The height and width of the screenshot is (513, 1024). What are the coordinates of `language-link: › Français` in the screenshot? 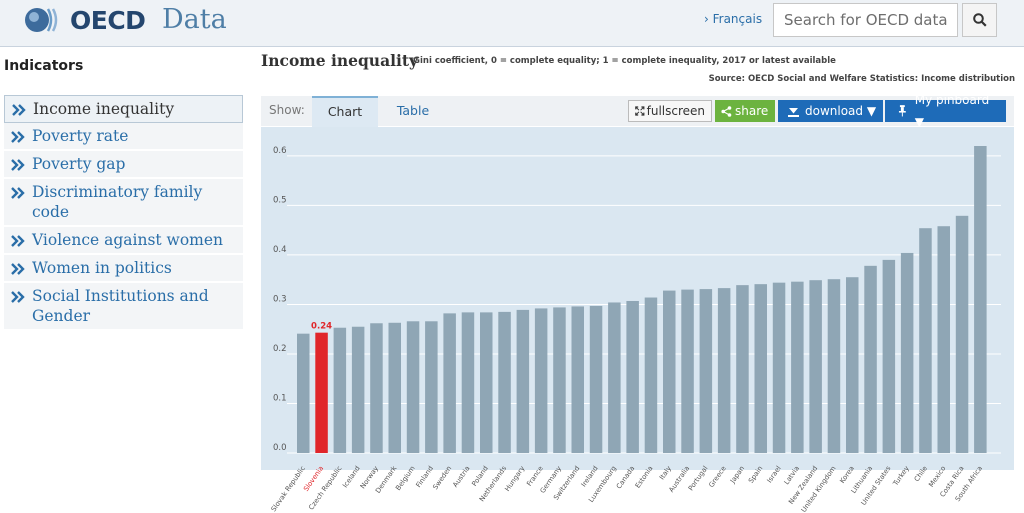 It's located at (733, 19).